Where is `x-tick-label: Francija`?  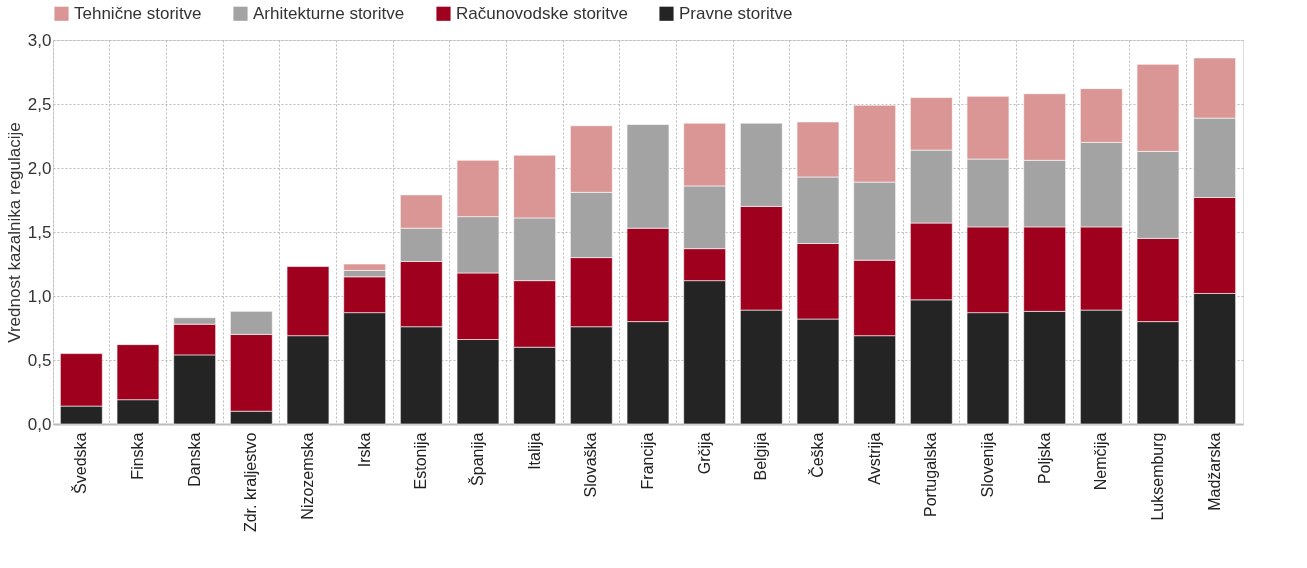
x-tick-label: Francija is located at coordinates (647, 461).